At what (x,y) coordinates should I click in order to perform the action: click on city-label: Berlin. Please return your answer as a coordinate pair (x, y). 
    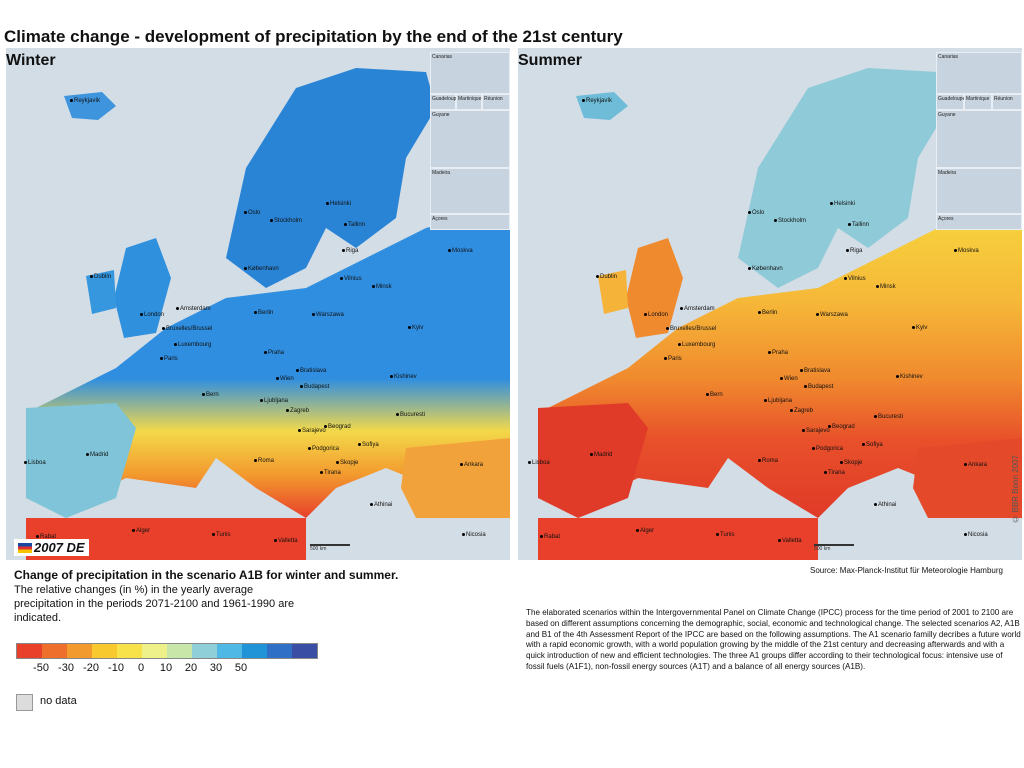
    Looking at the image, I should click on (263, 313).